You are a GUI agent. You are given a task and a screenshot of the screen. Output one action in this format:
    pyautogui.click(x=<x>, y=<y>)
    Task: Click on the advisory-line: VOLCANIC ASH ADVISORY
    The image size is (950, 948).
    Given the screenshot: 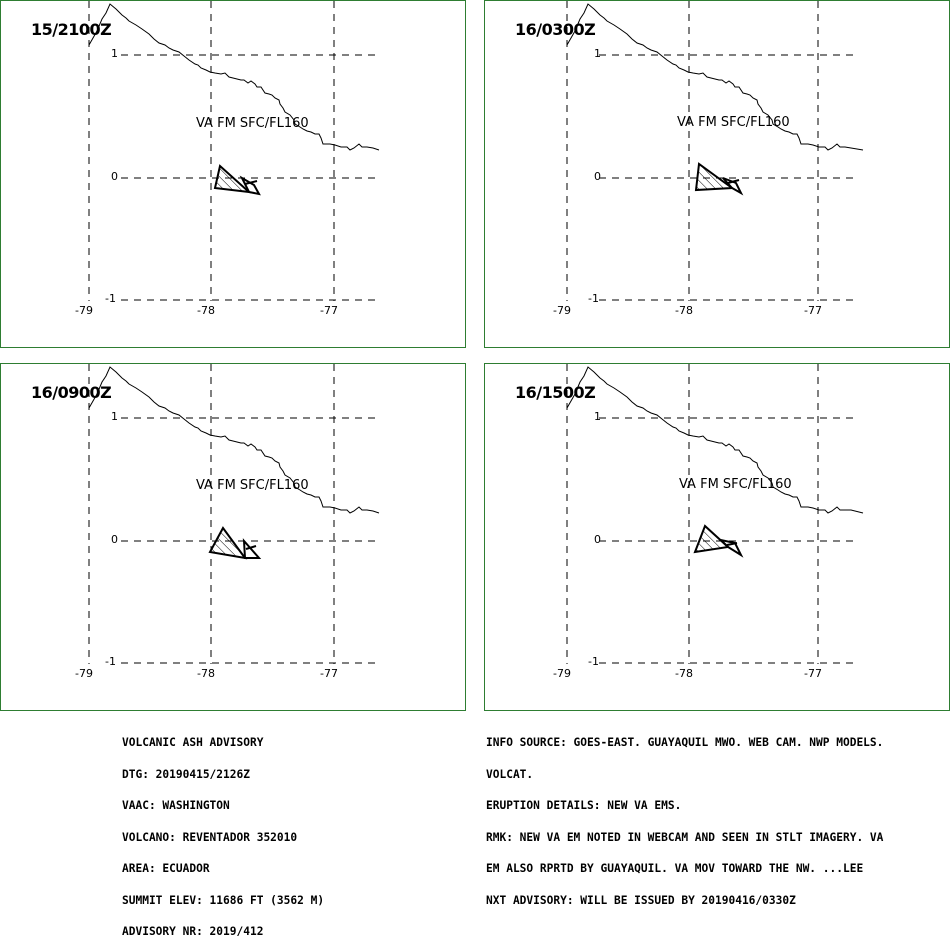 What is the action you would take?
    pyautogui.click(x=193, y=742)
    